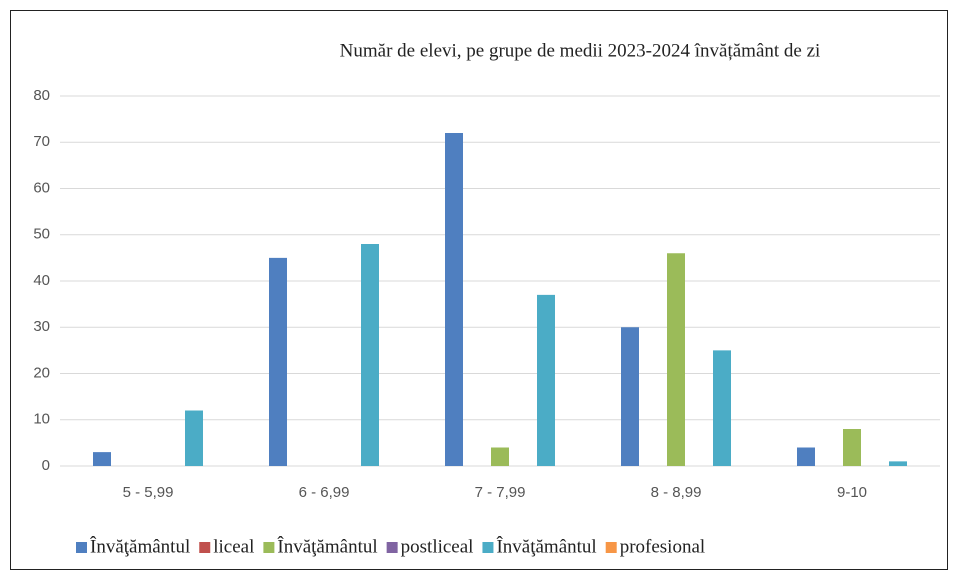 Image resolution: width=959 pixels, height=581 pixels. What do you see at coordinates (676, 492) in the screenshot?
I see `x-tick-label: 8 - 8,99` at bounding box center [676, 492].